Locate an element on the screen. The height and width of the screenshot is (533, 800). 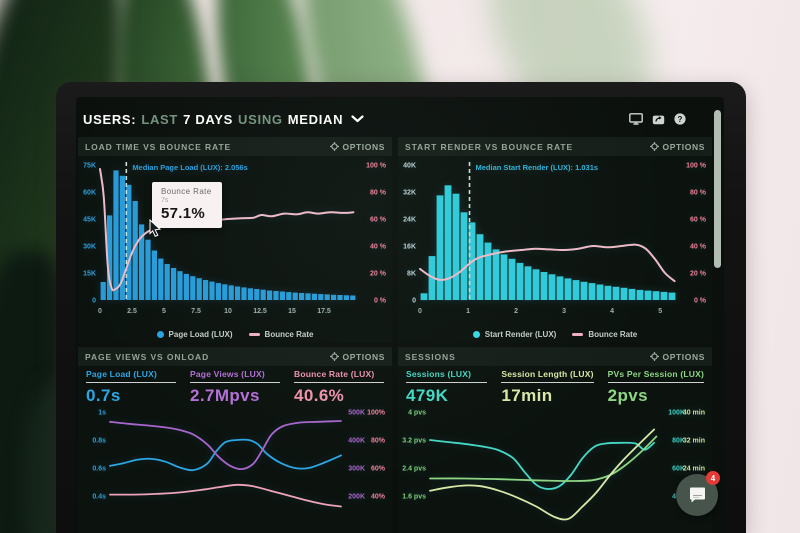
svg-text: 60% is located at coordinates (378, 469).